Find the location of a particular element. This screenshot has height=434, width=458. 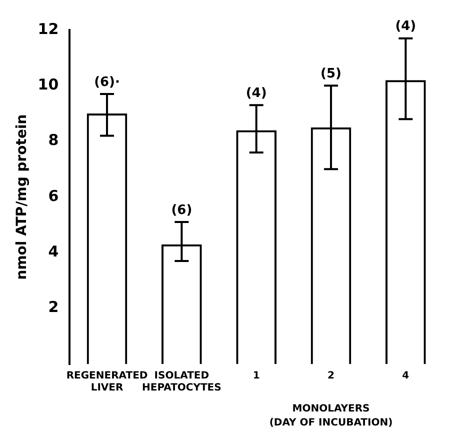

y-tick-label: 2 is located at coordinates (53, 307).